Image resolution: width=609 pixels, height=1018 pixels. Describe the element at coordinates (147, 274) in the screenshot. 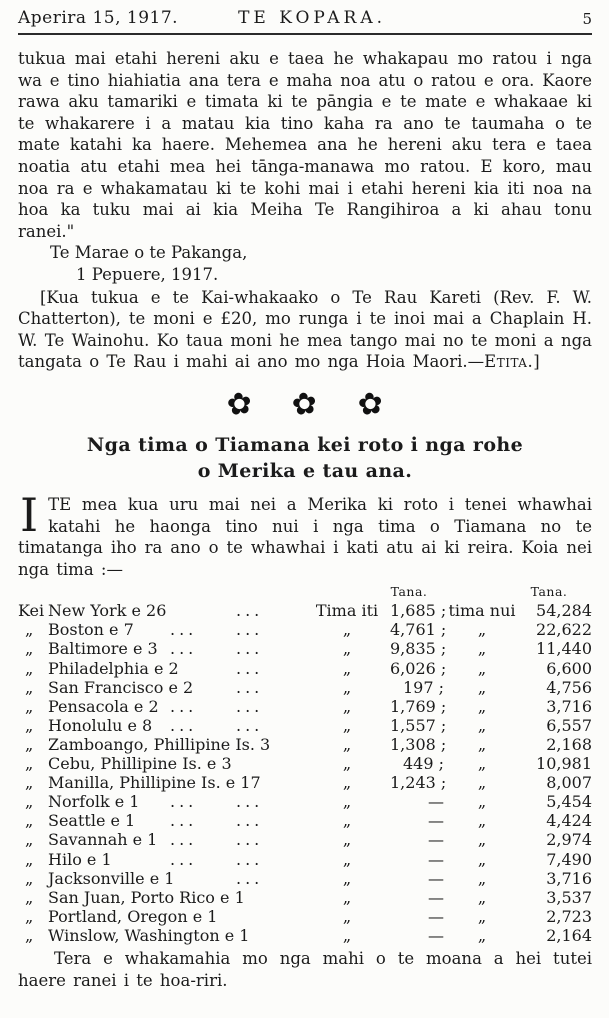

I see `signature-date: 1 Pepuere, 1917.` at that location.